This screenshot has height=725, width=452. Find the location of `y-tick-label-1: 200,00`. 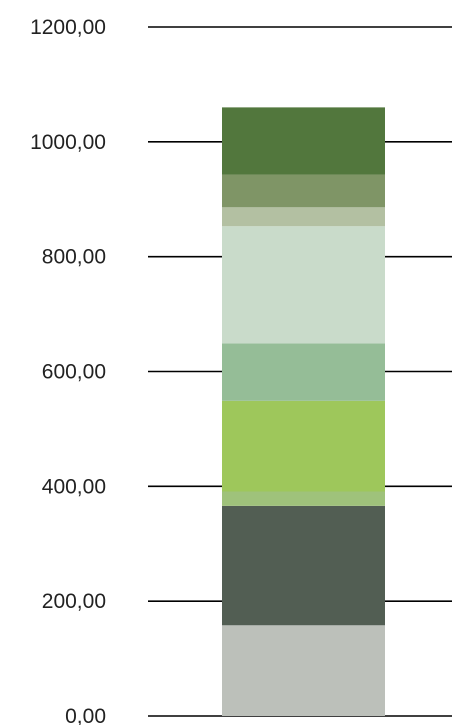

y-tick-label-1: 200,00 is located at coordinates (74, 601).